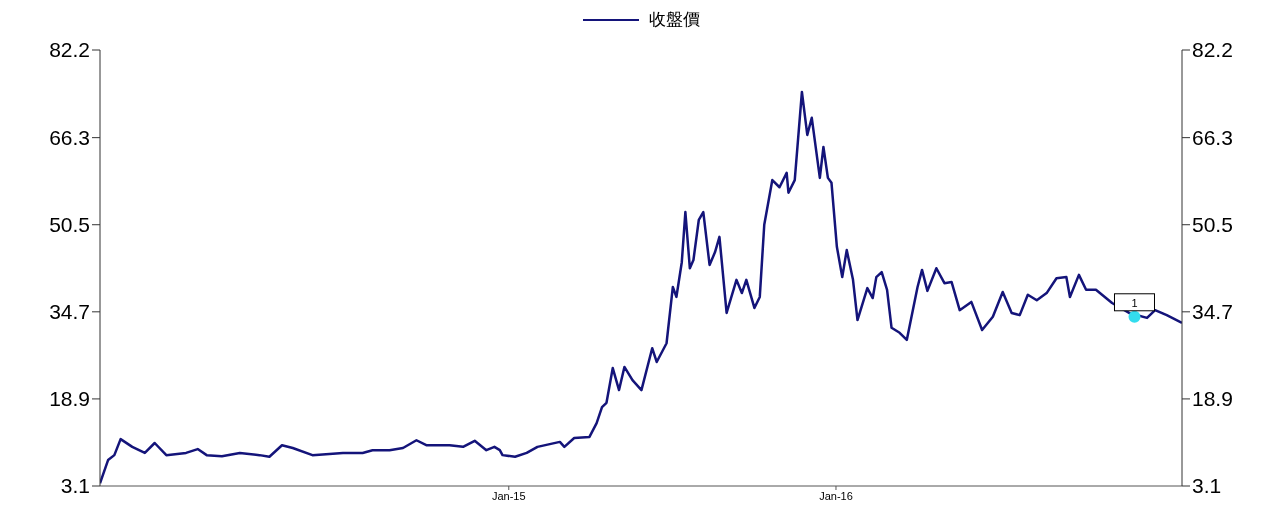 The image size is (1282, 506). I want to click on annotation: 1, so click(1134, 302).